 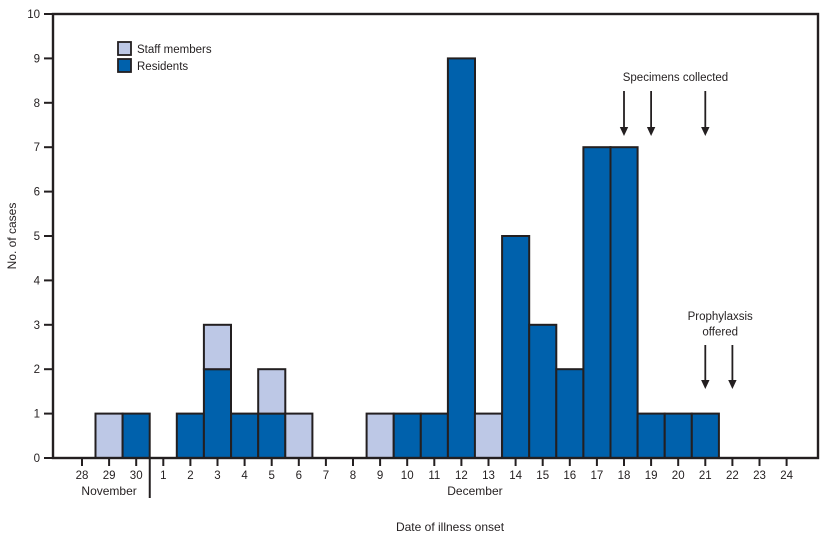 What do you see at coordinates (136, 436) in the screenshot?
I see `bar-30-residents` at bounding box center [136, 436].